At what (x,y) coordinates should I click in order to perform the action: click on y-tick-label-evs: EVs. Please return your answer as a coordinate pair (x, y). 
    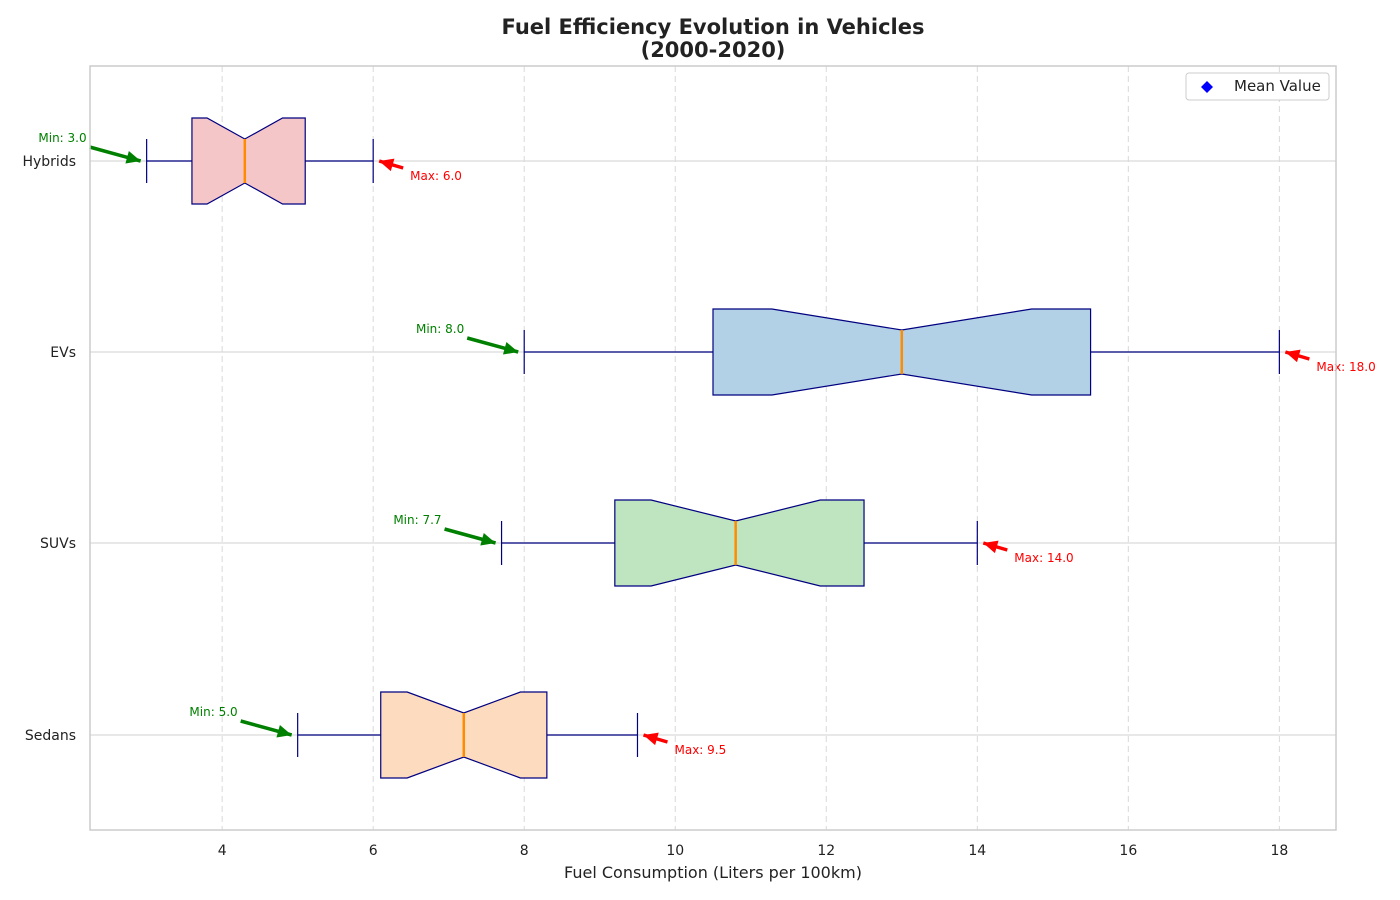
    Looking at the image, I should click on (63, 353).